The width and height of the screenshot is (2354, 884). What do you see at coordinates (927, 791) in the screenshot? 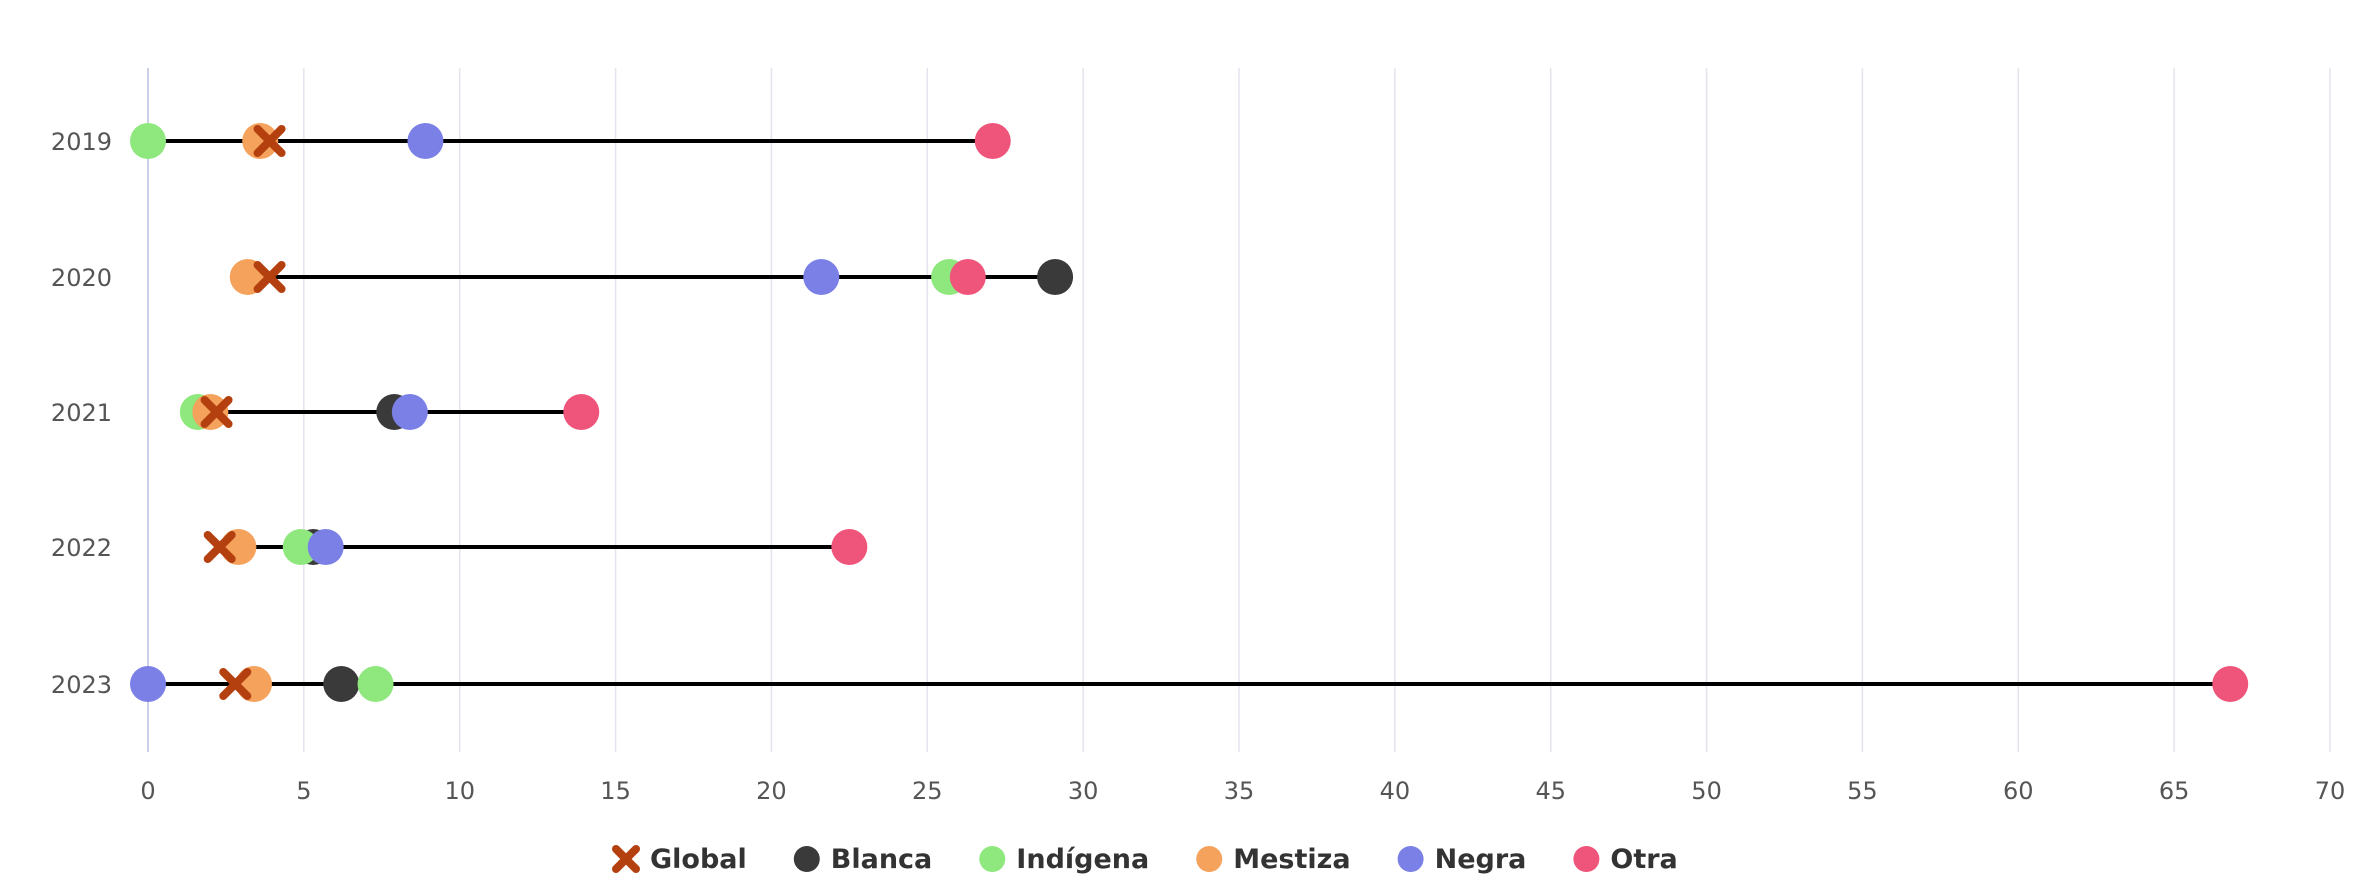
I see `x-tick-label: 25` at bounding box center [927, 791].